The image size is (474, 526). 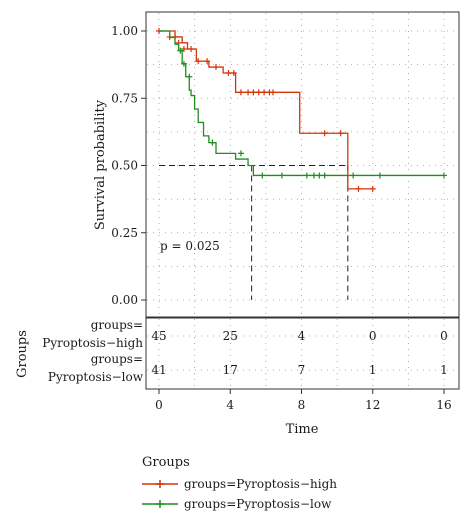 What do you see at coordinates (124, 98) in the screenshot?
I see `y-tick-label-3: 0.75` at bounding box center [124, 98].